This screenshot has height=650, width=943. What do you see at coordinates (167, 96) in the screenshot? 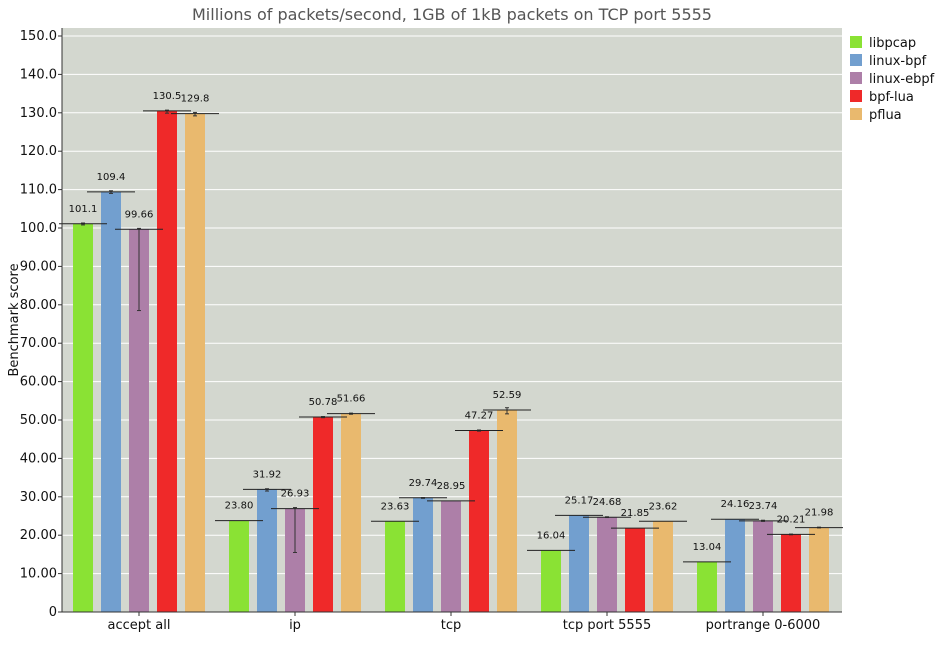
I see `data-label: 130.5` at bounding box center [167, 96].